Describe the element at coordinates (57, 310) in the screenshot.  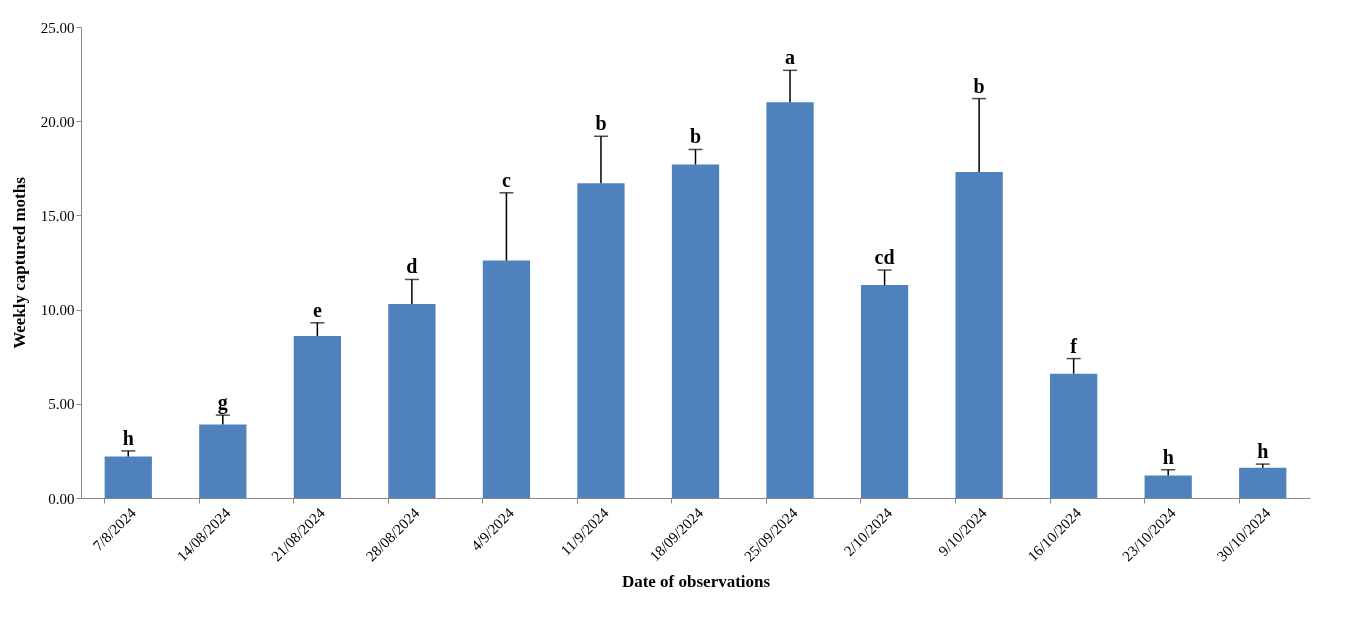
I see `y-tick-label: 10.00` at that location.